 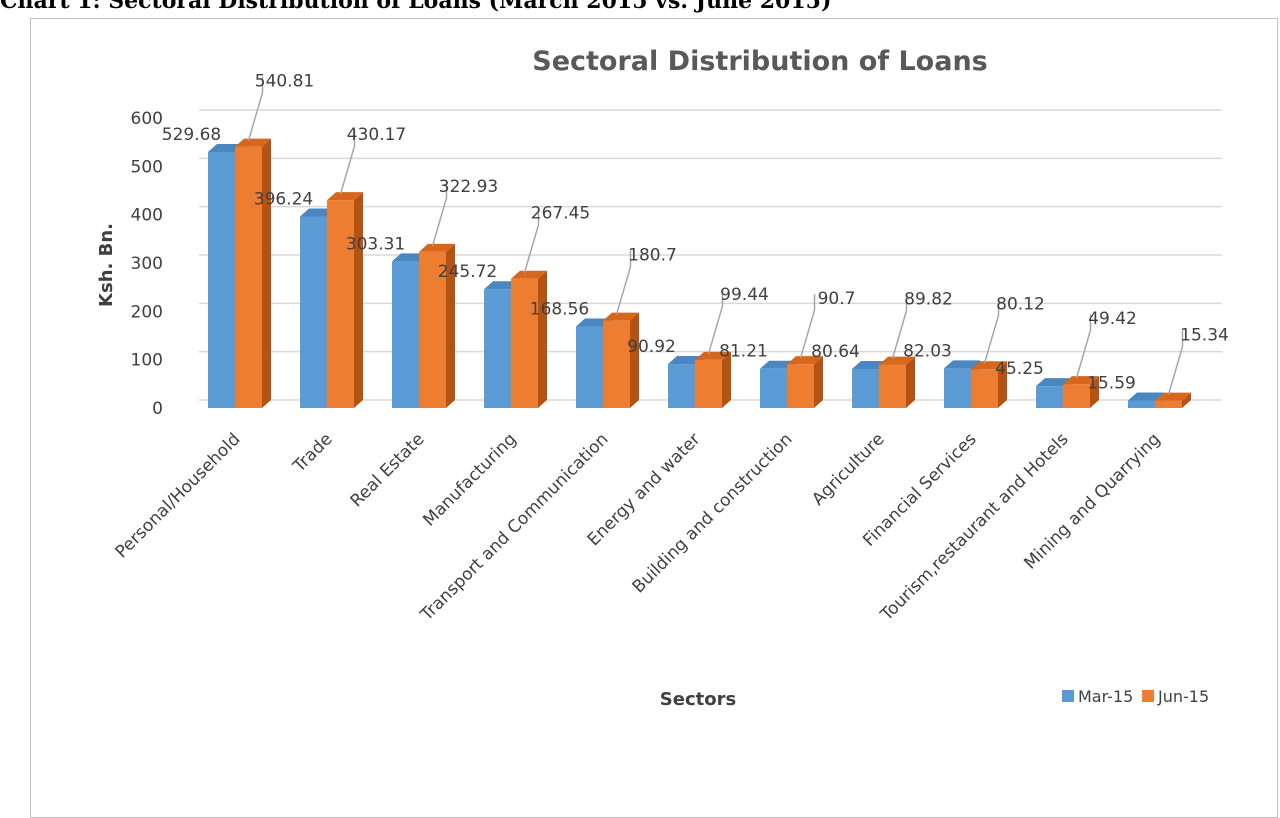 What do you see at coordinates (928, 300) in the screenshot?
I see `data-label-jun-15: 89.82` at bounding box center [928, 300].